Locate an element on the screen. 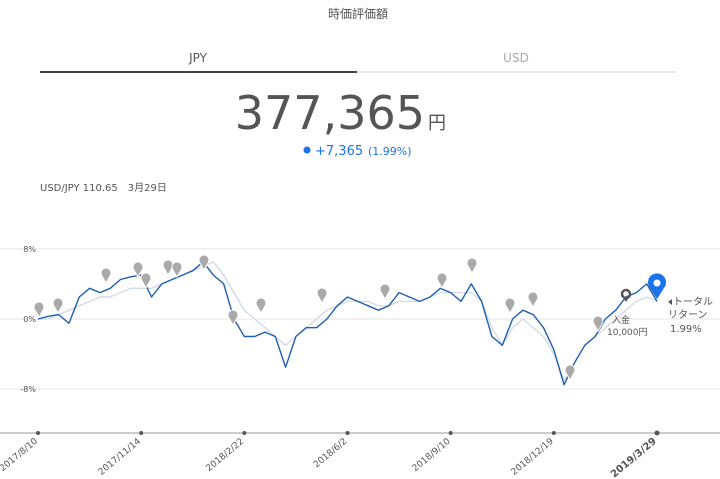 This screenshot has height=479, width=720. x-tick-label: 2018/12/19 is located at coordinates (533, 456).